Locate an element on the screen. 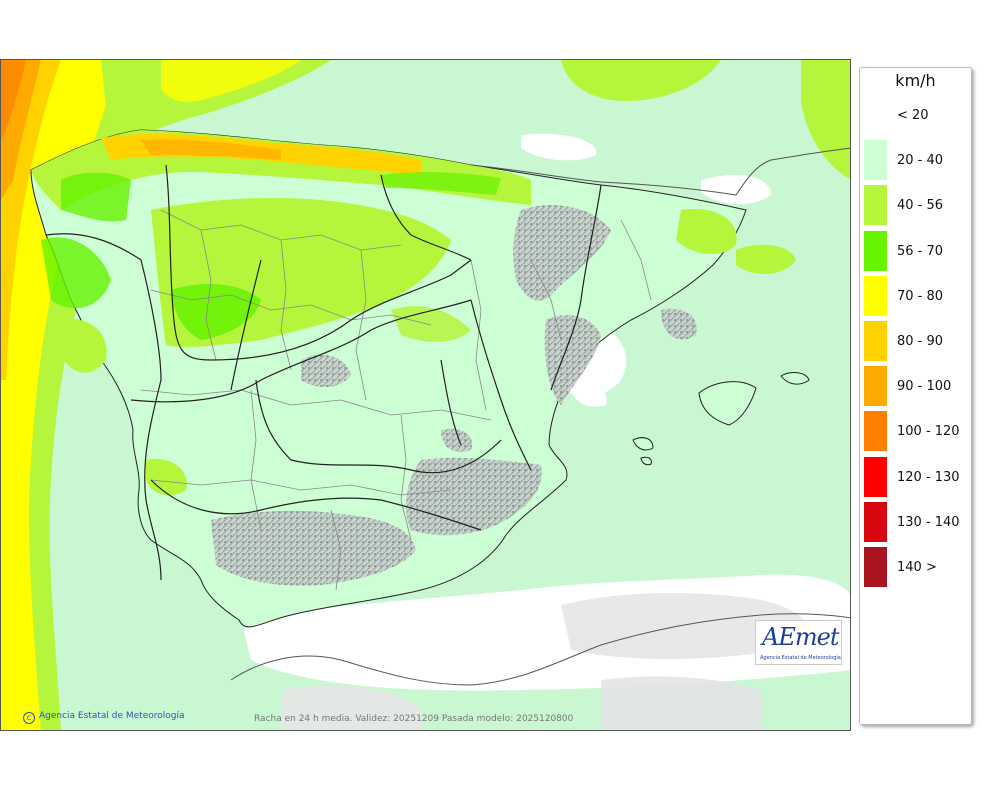  legend-item: 70 - 80 is located at coordinates (916, 296).